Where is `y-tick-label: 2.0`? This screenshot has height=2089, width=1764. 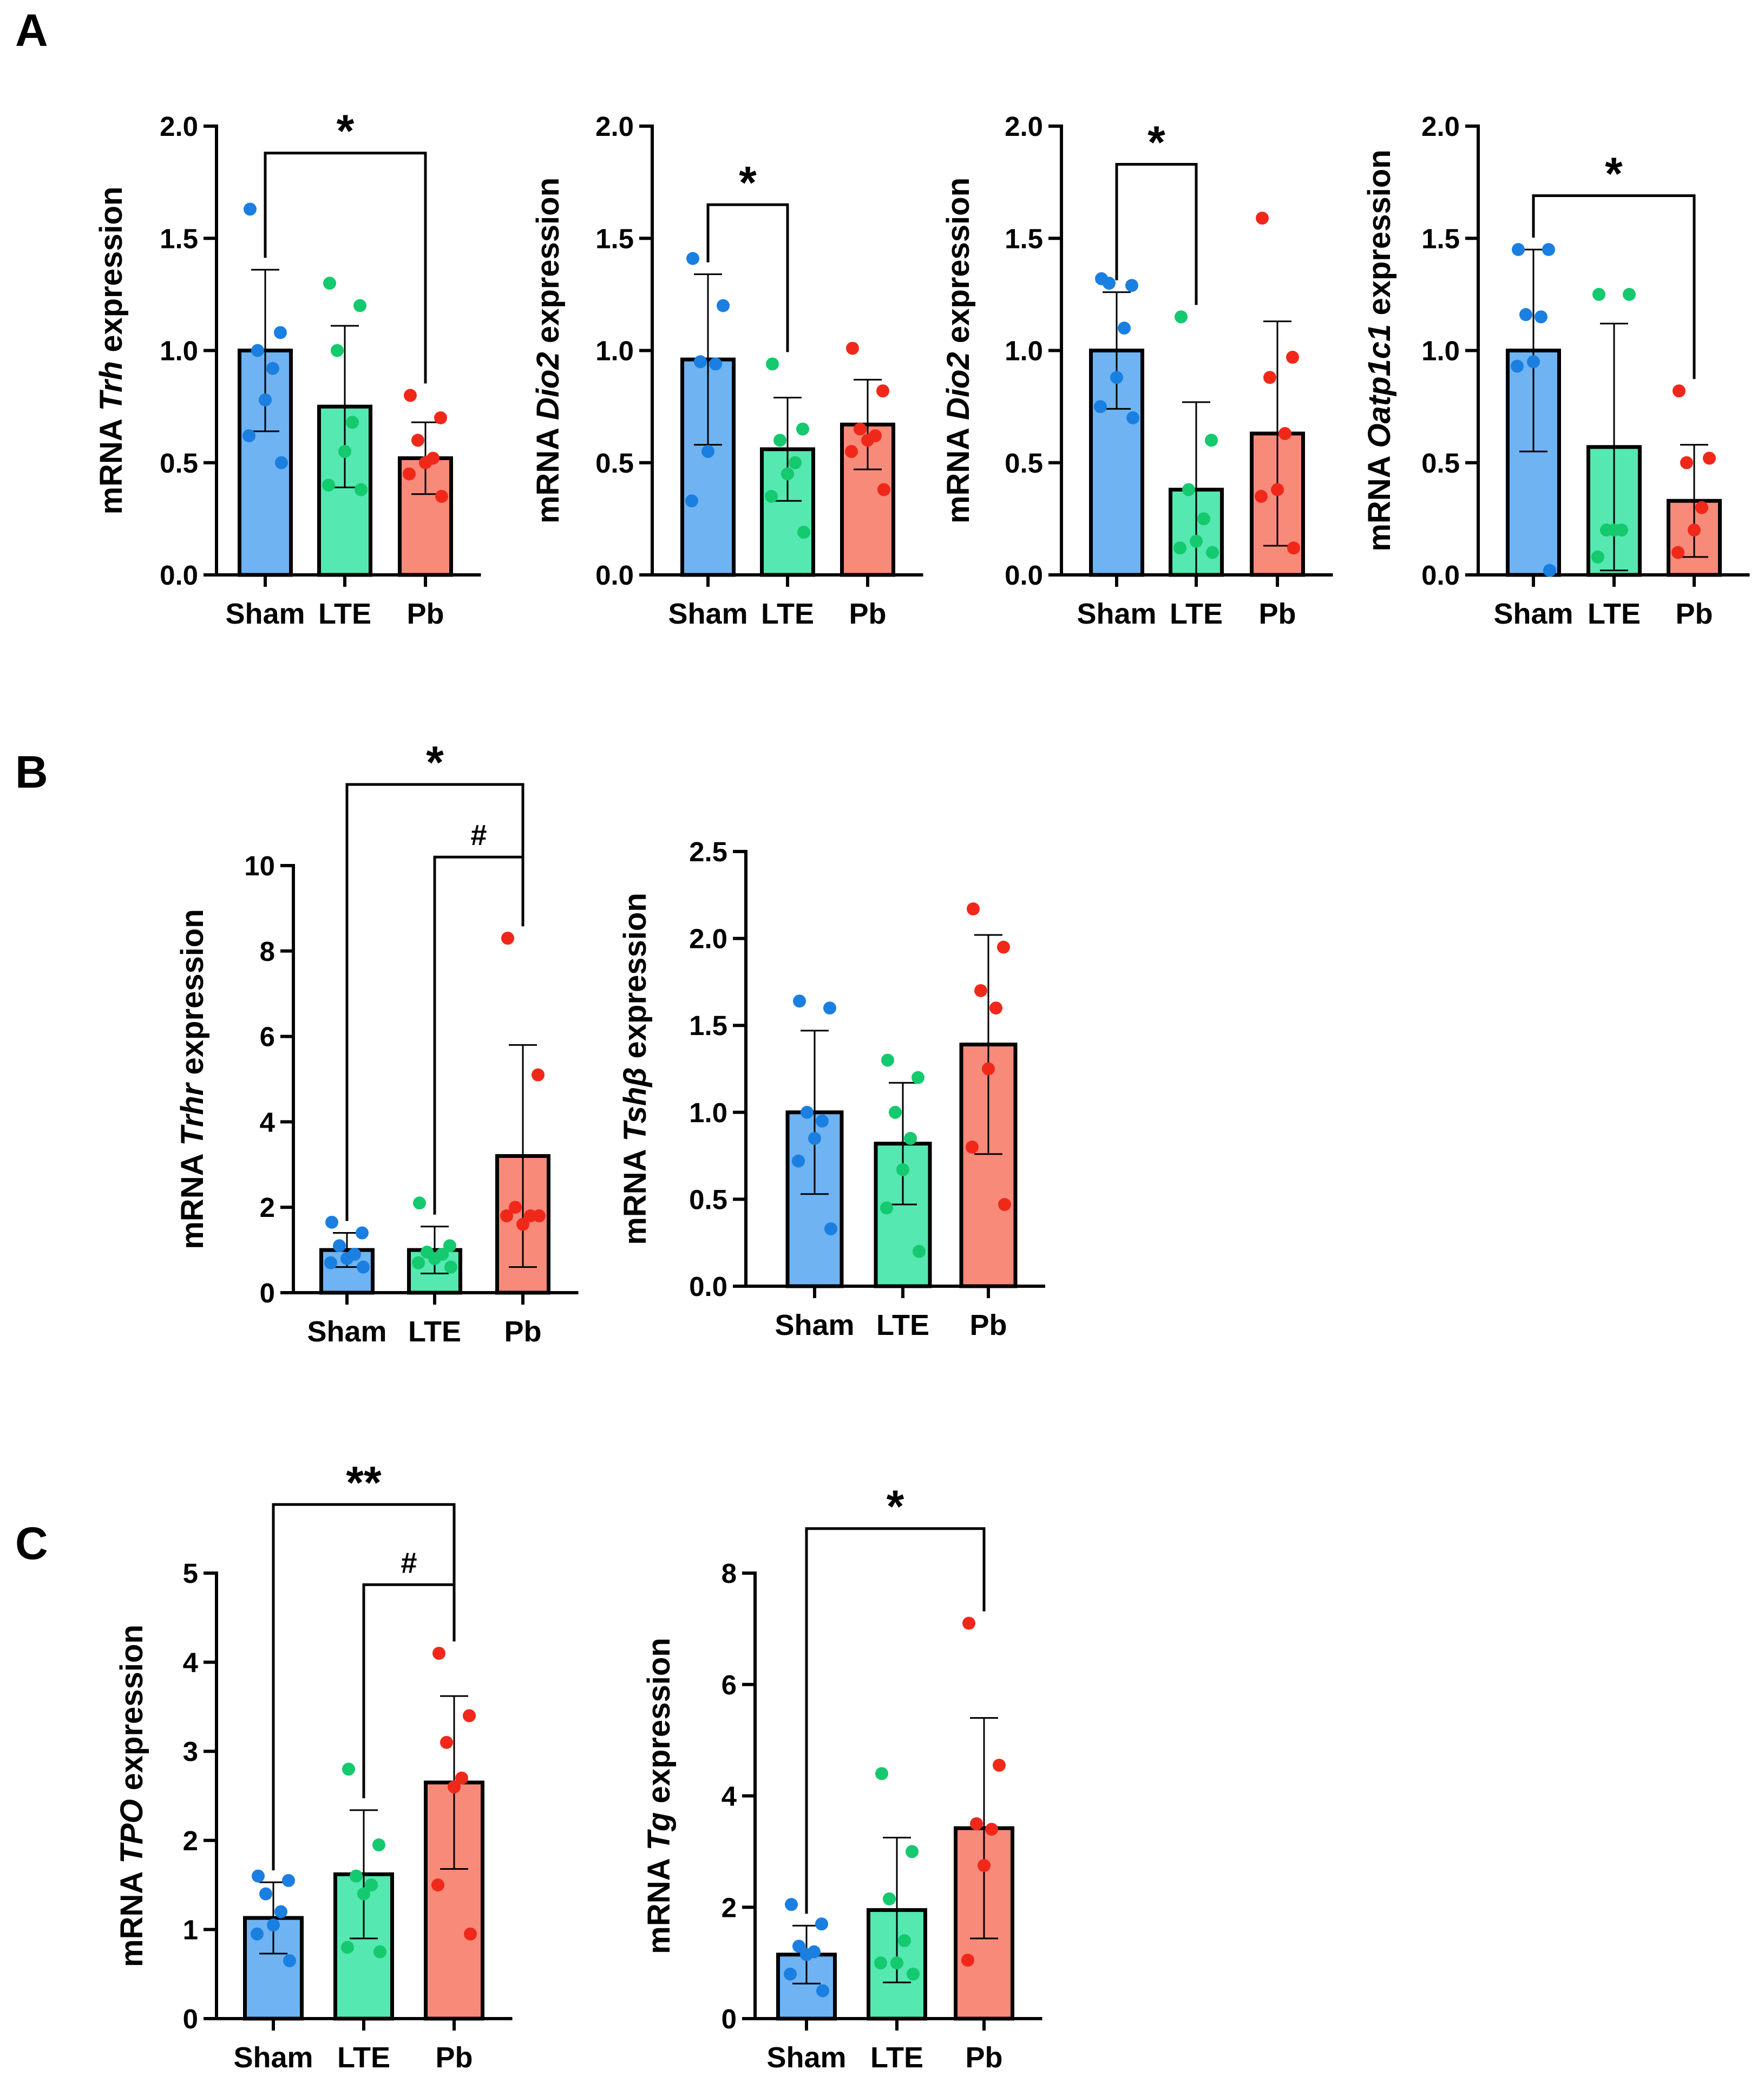
y-tick-label: 2.0 is located at coordinates (615, 126).